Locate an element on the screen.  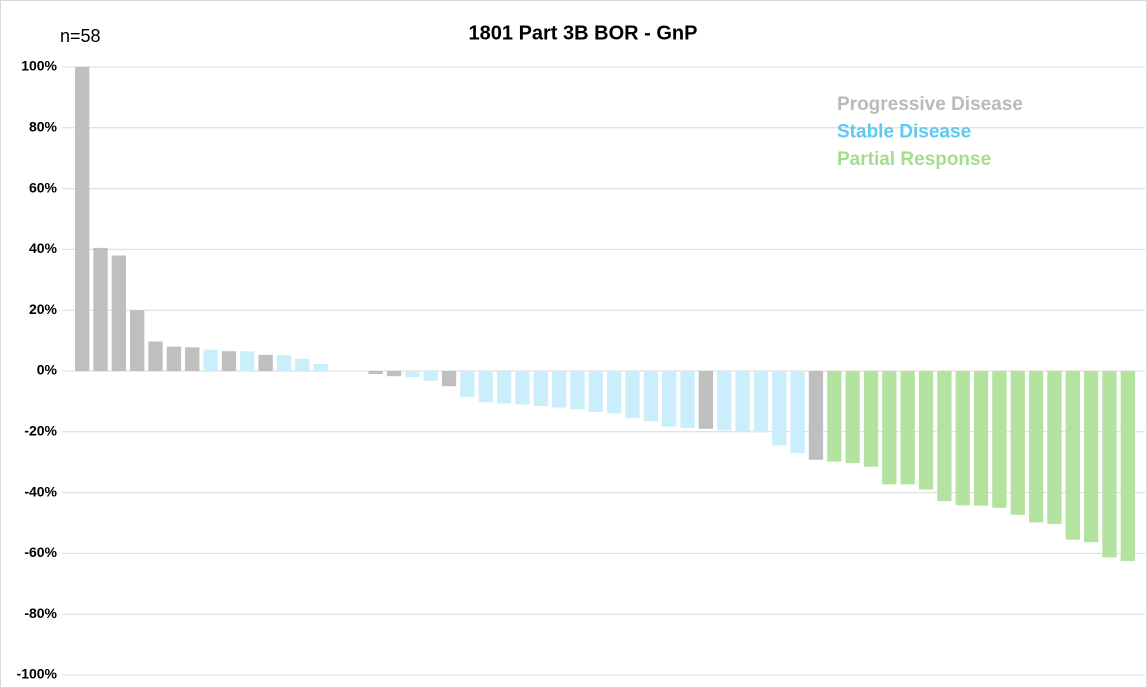
legend-entry: Partial Response is located at coordinates (914, 159).